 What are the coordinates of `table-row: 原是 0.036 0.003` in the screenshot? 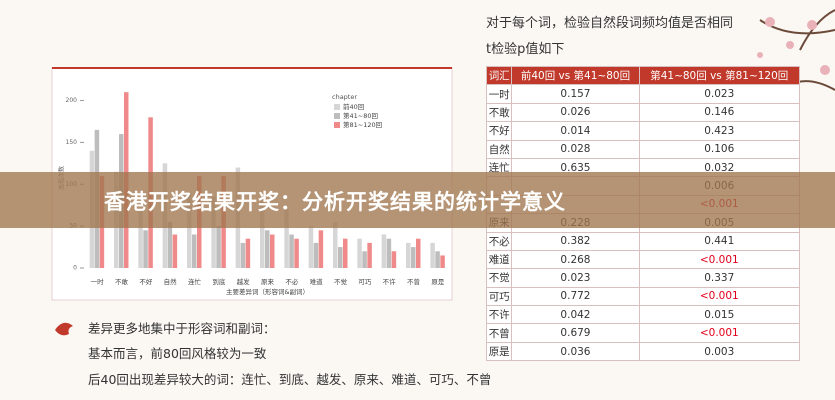 It's located at (643, 351).